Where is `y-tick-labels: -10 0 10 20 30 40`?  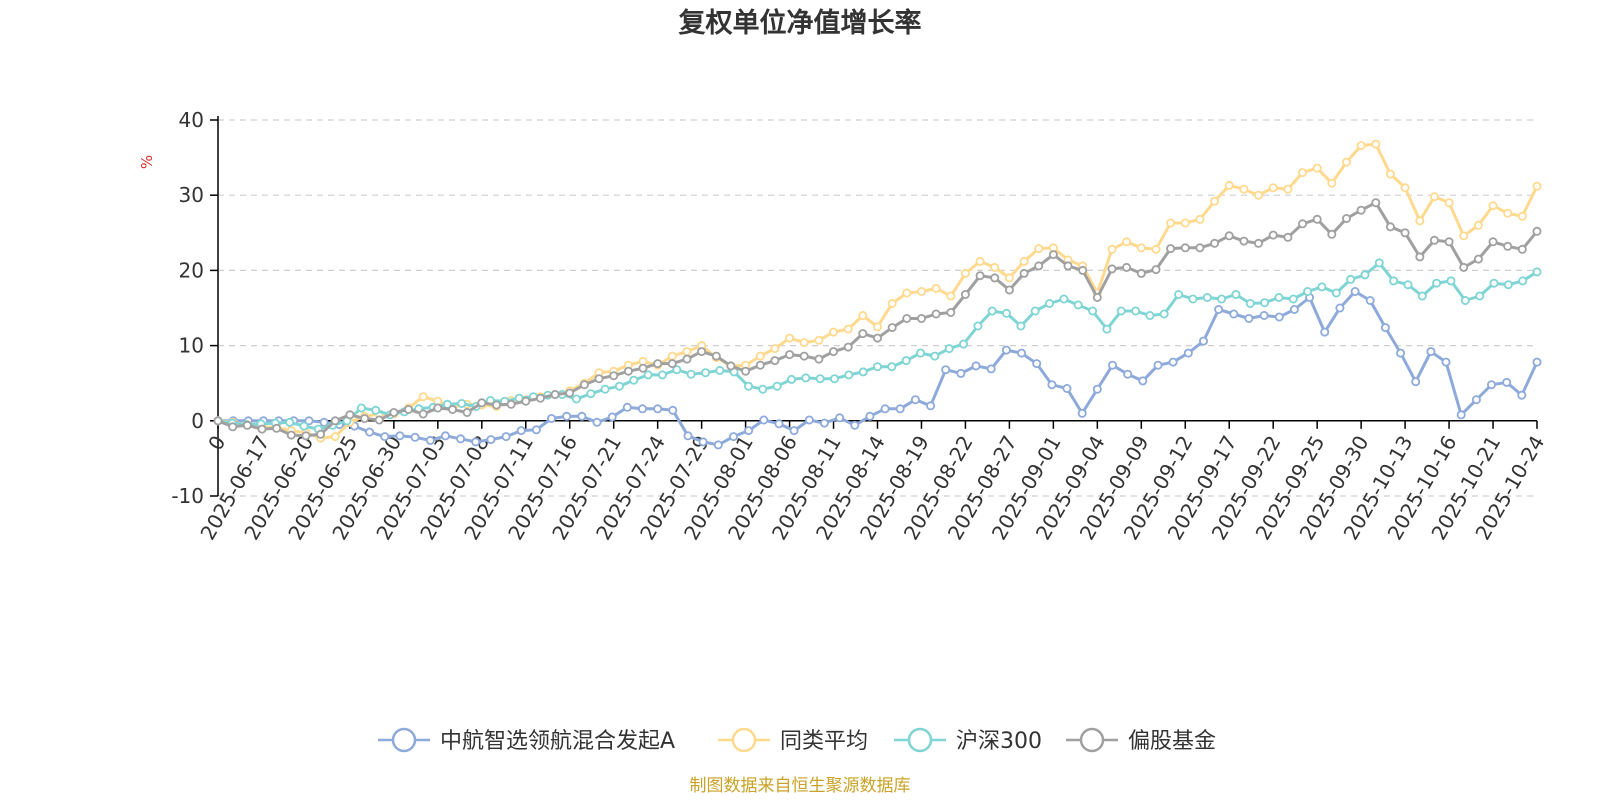
y-tick-labels: -10 0 10 20 30 40 is located at coordinates (194, 308).